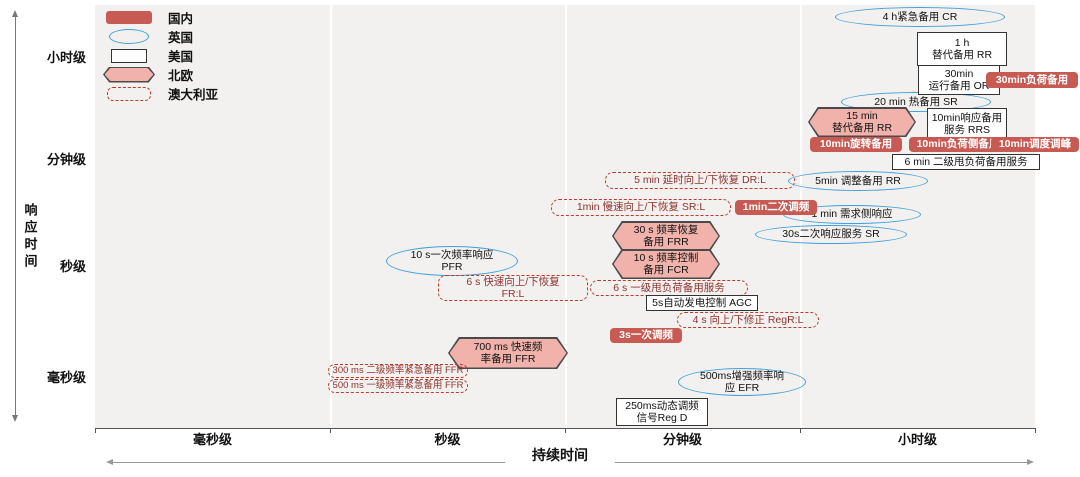 The height and width of the screenshot is (477, 1080). Describe the element at coordinates (700, 180) in the screenshot. I see `node-dr-l-5min: 5 min 延时向上/下恢复 DR:L` at that location.